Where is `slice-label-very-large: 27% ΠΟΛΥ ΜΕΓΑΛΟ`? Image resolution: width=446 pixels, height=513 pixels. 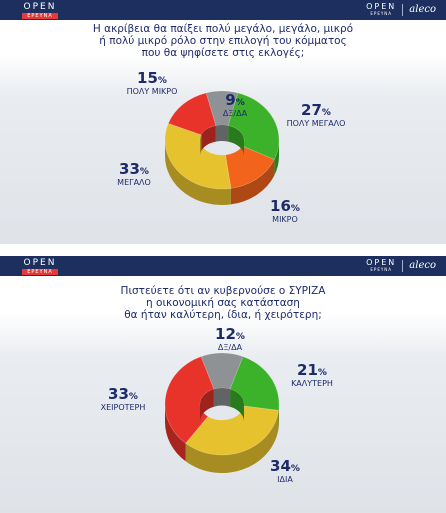
slice-label-very-large: 27% ΠΟΛΥ ΜΕΓΑΛΟ is located at coordinates (316, 114).